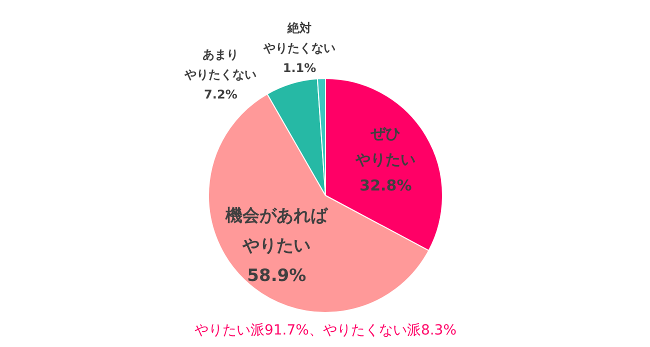 The image size is (650, 347). What do you see at coordinates (385, 146) in the screenshot?
I see `slice-label: ぜひやりたい` at bounding box center [385, 146].